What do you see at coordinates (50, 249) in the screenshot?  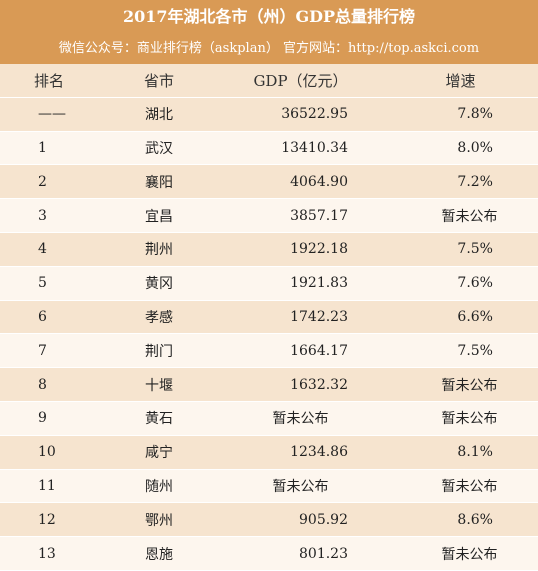 I see `rank-cell: 4` at bounding box center [50, 249].